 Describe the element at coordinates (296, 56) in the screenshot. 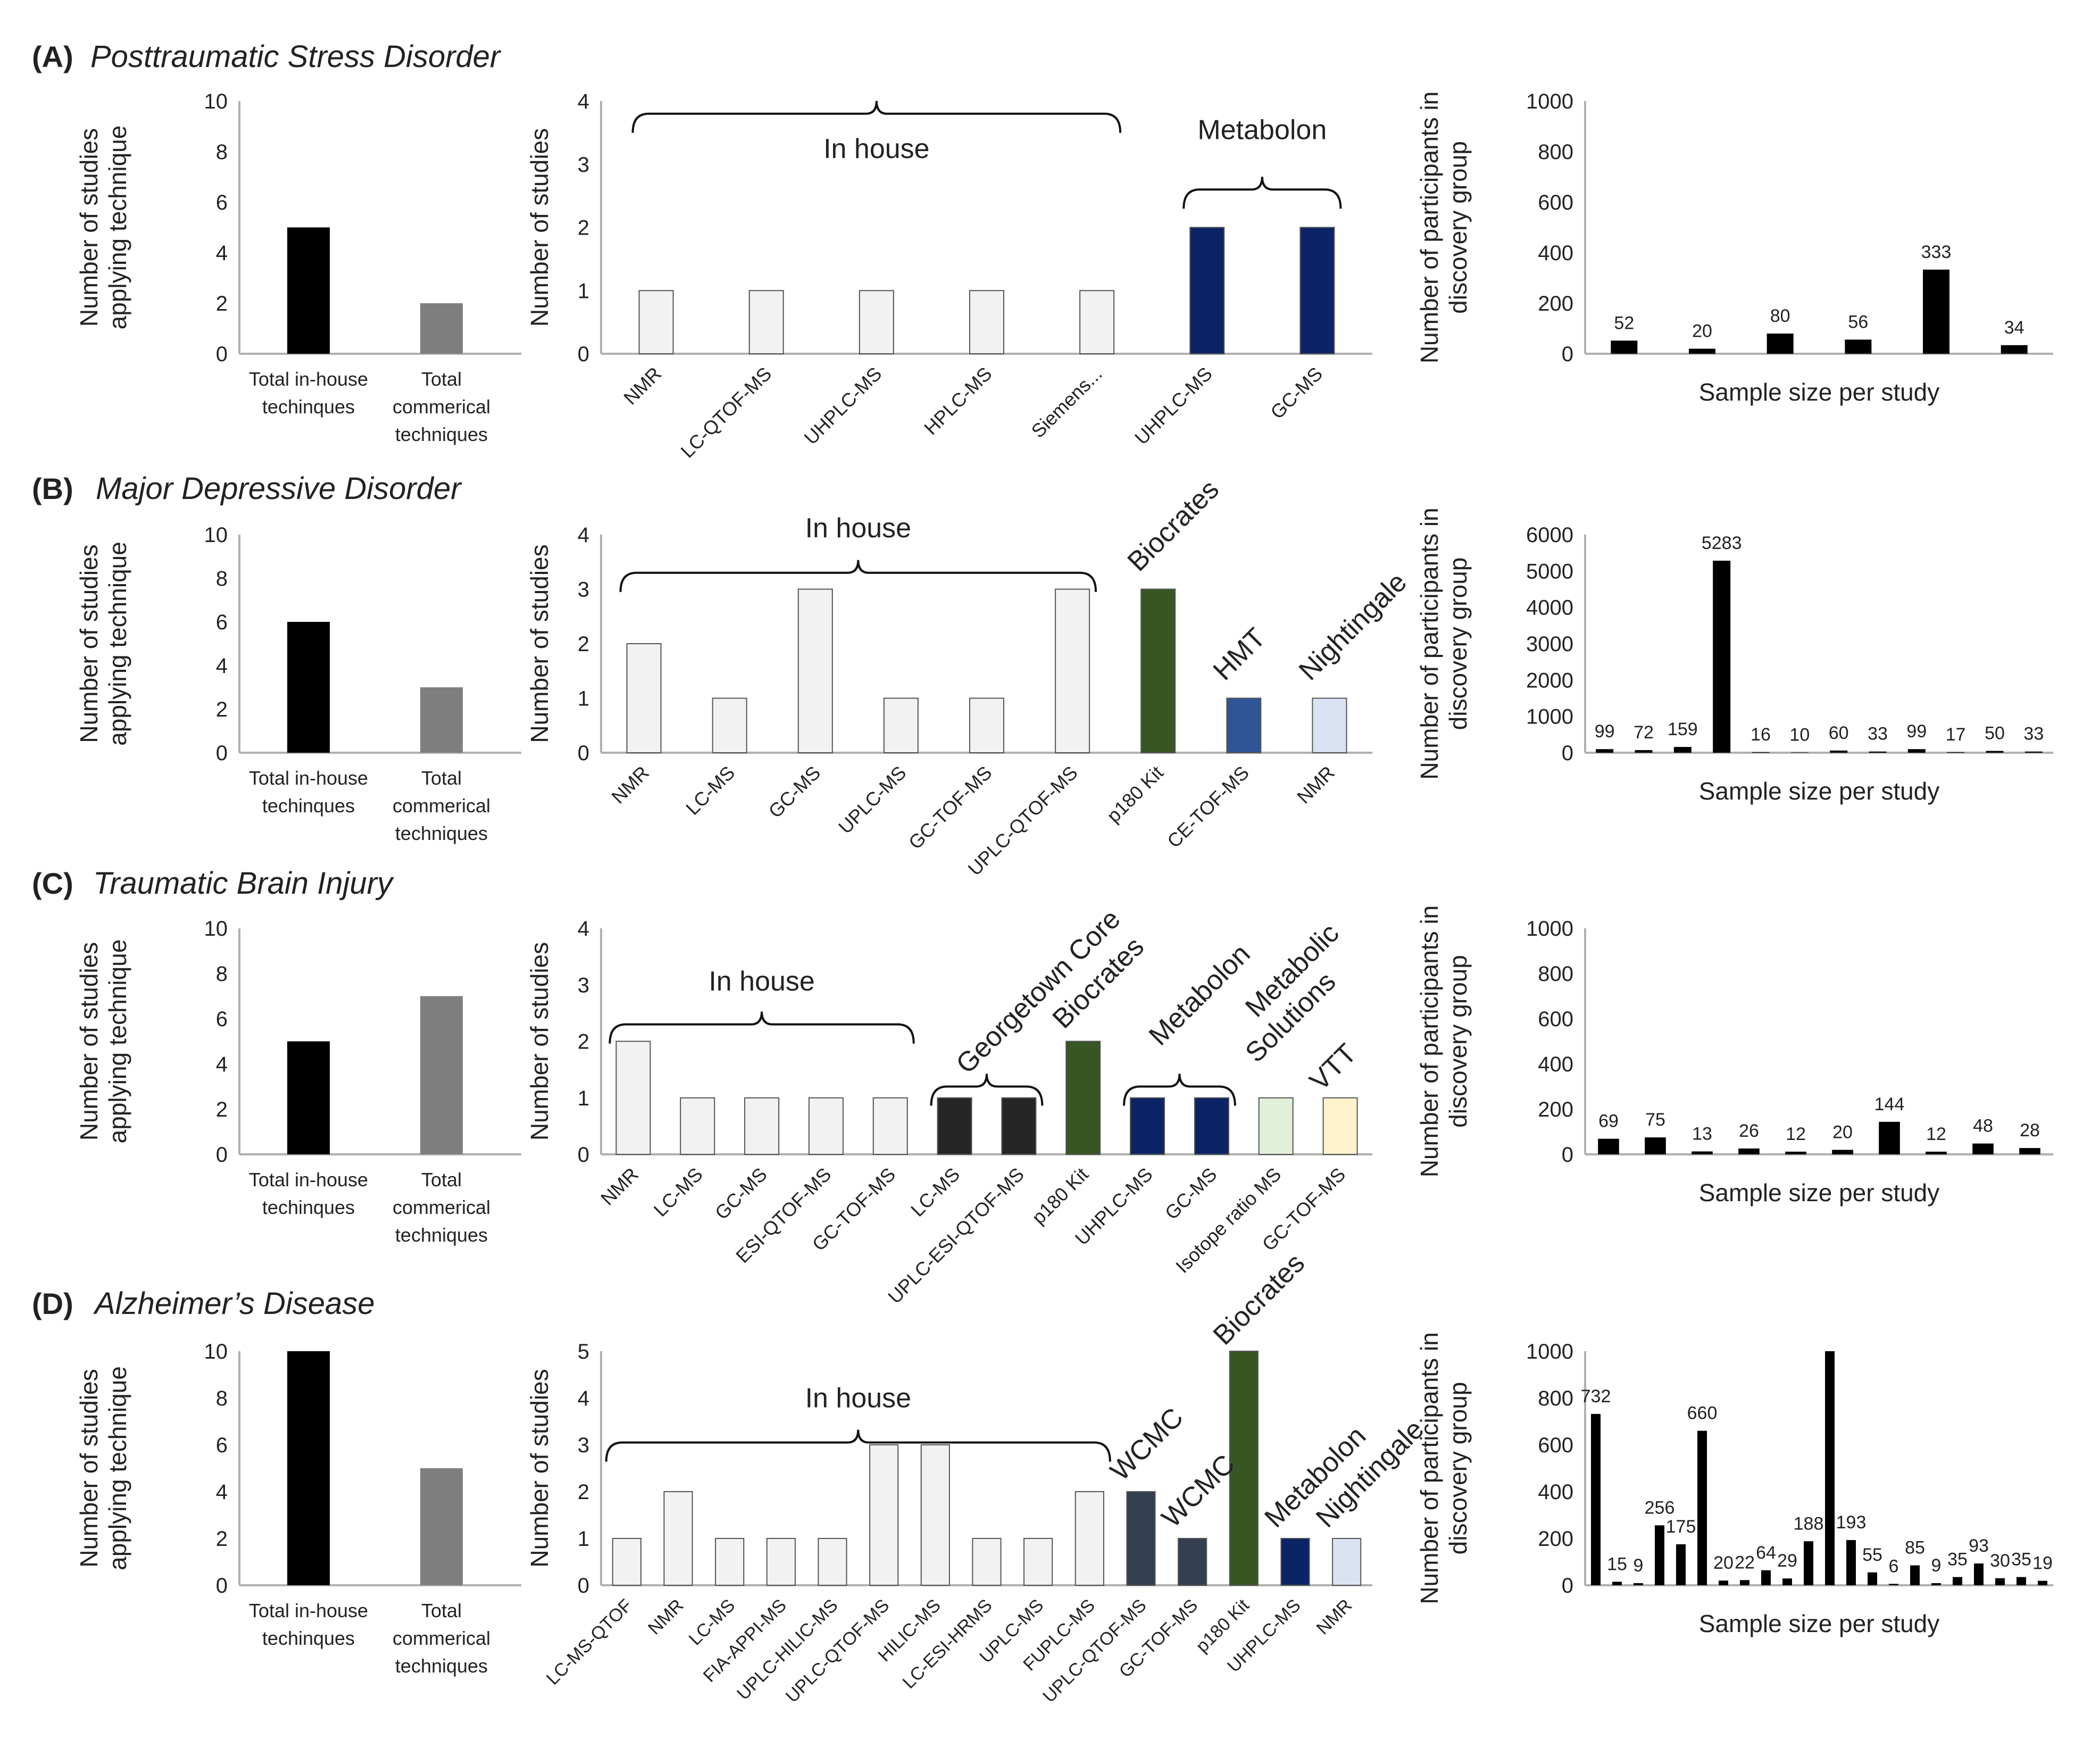

I see `panel-a-title: Posttraumatic Stress Disorder` at that location.